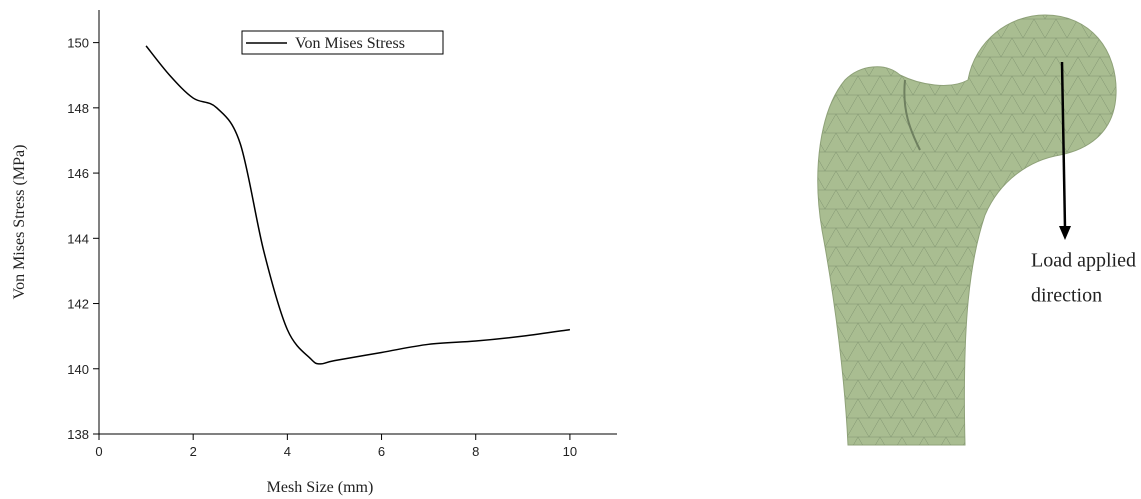  Describe the element at coordinates (570, 451) in the screenshot. I see `x-tick-label: 10` at that location.